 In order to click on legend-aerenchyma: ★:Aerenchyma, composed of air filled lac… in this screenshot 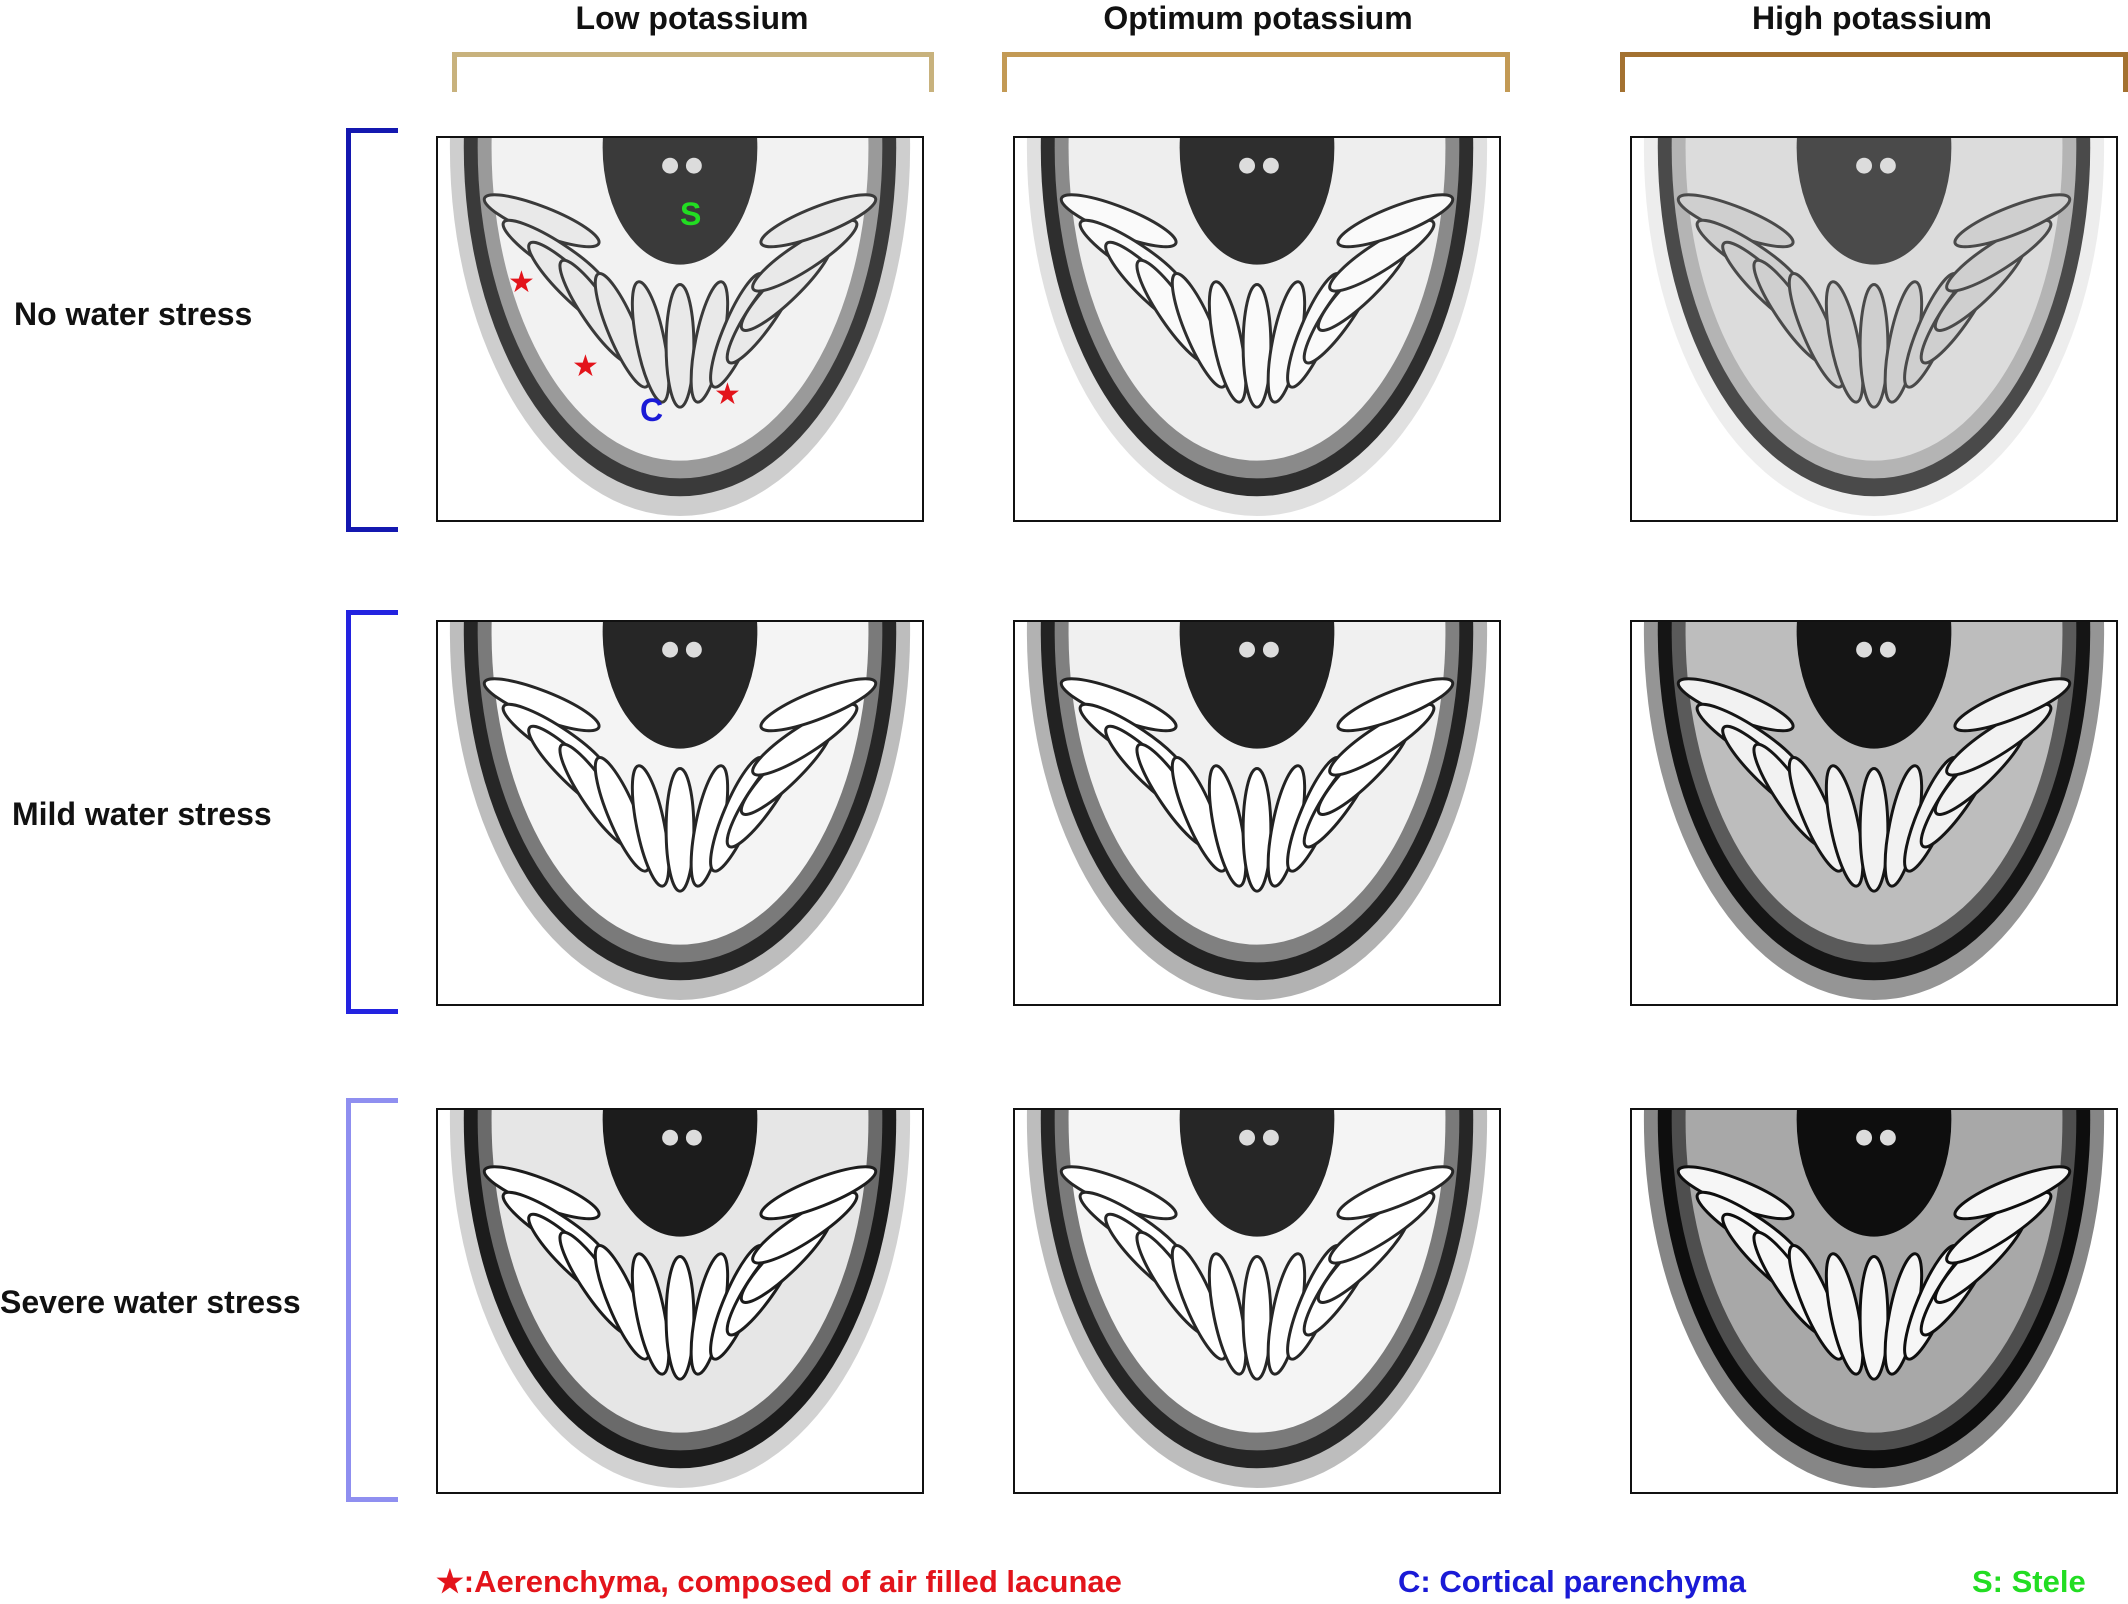, I will do `click(779, 1581)`.